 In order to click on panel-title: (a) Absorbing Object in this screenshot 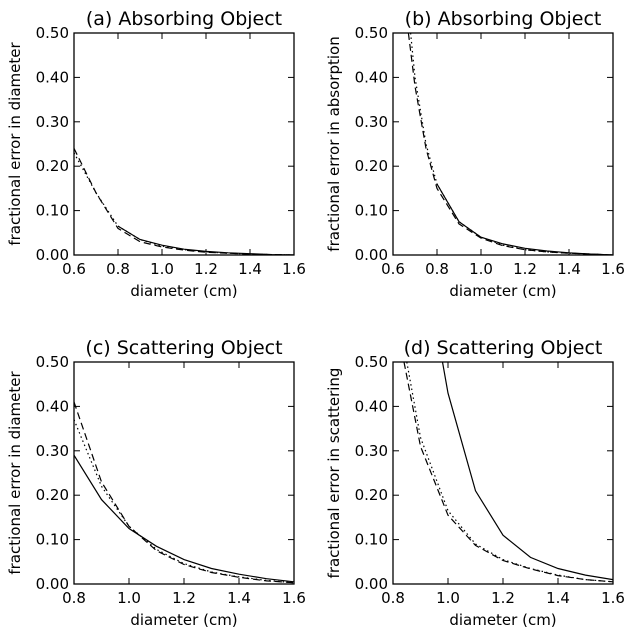, I will do `click(184, 19)`.